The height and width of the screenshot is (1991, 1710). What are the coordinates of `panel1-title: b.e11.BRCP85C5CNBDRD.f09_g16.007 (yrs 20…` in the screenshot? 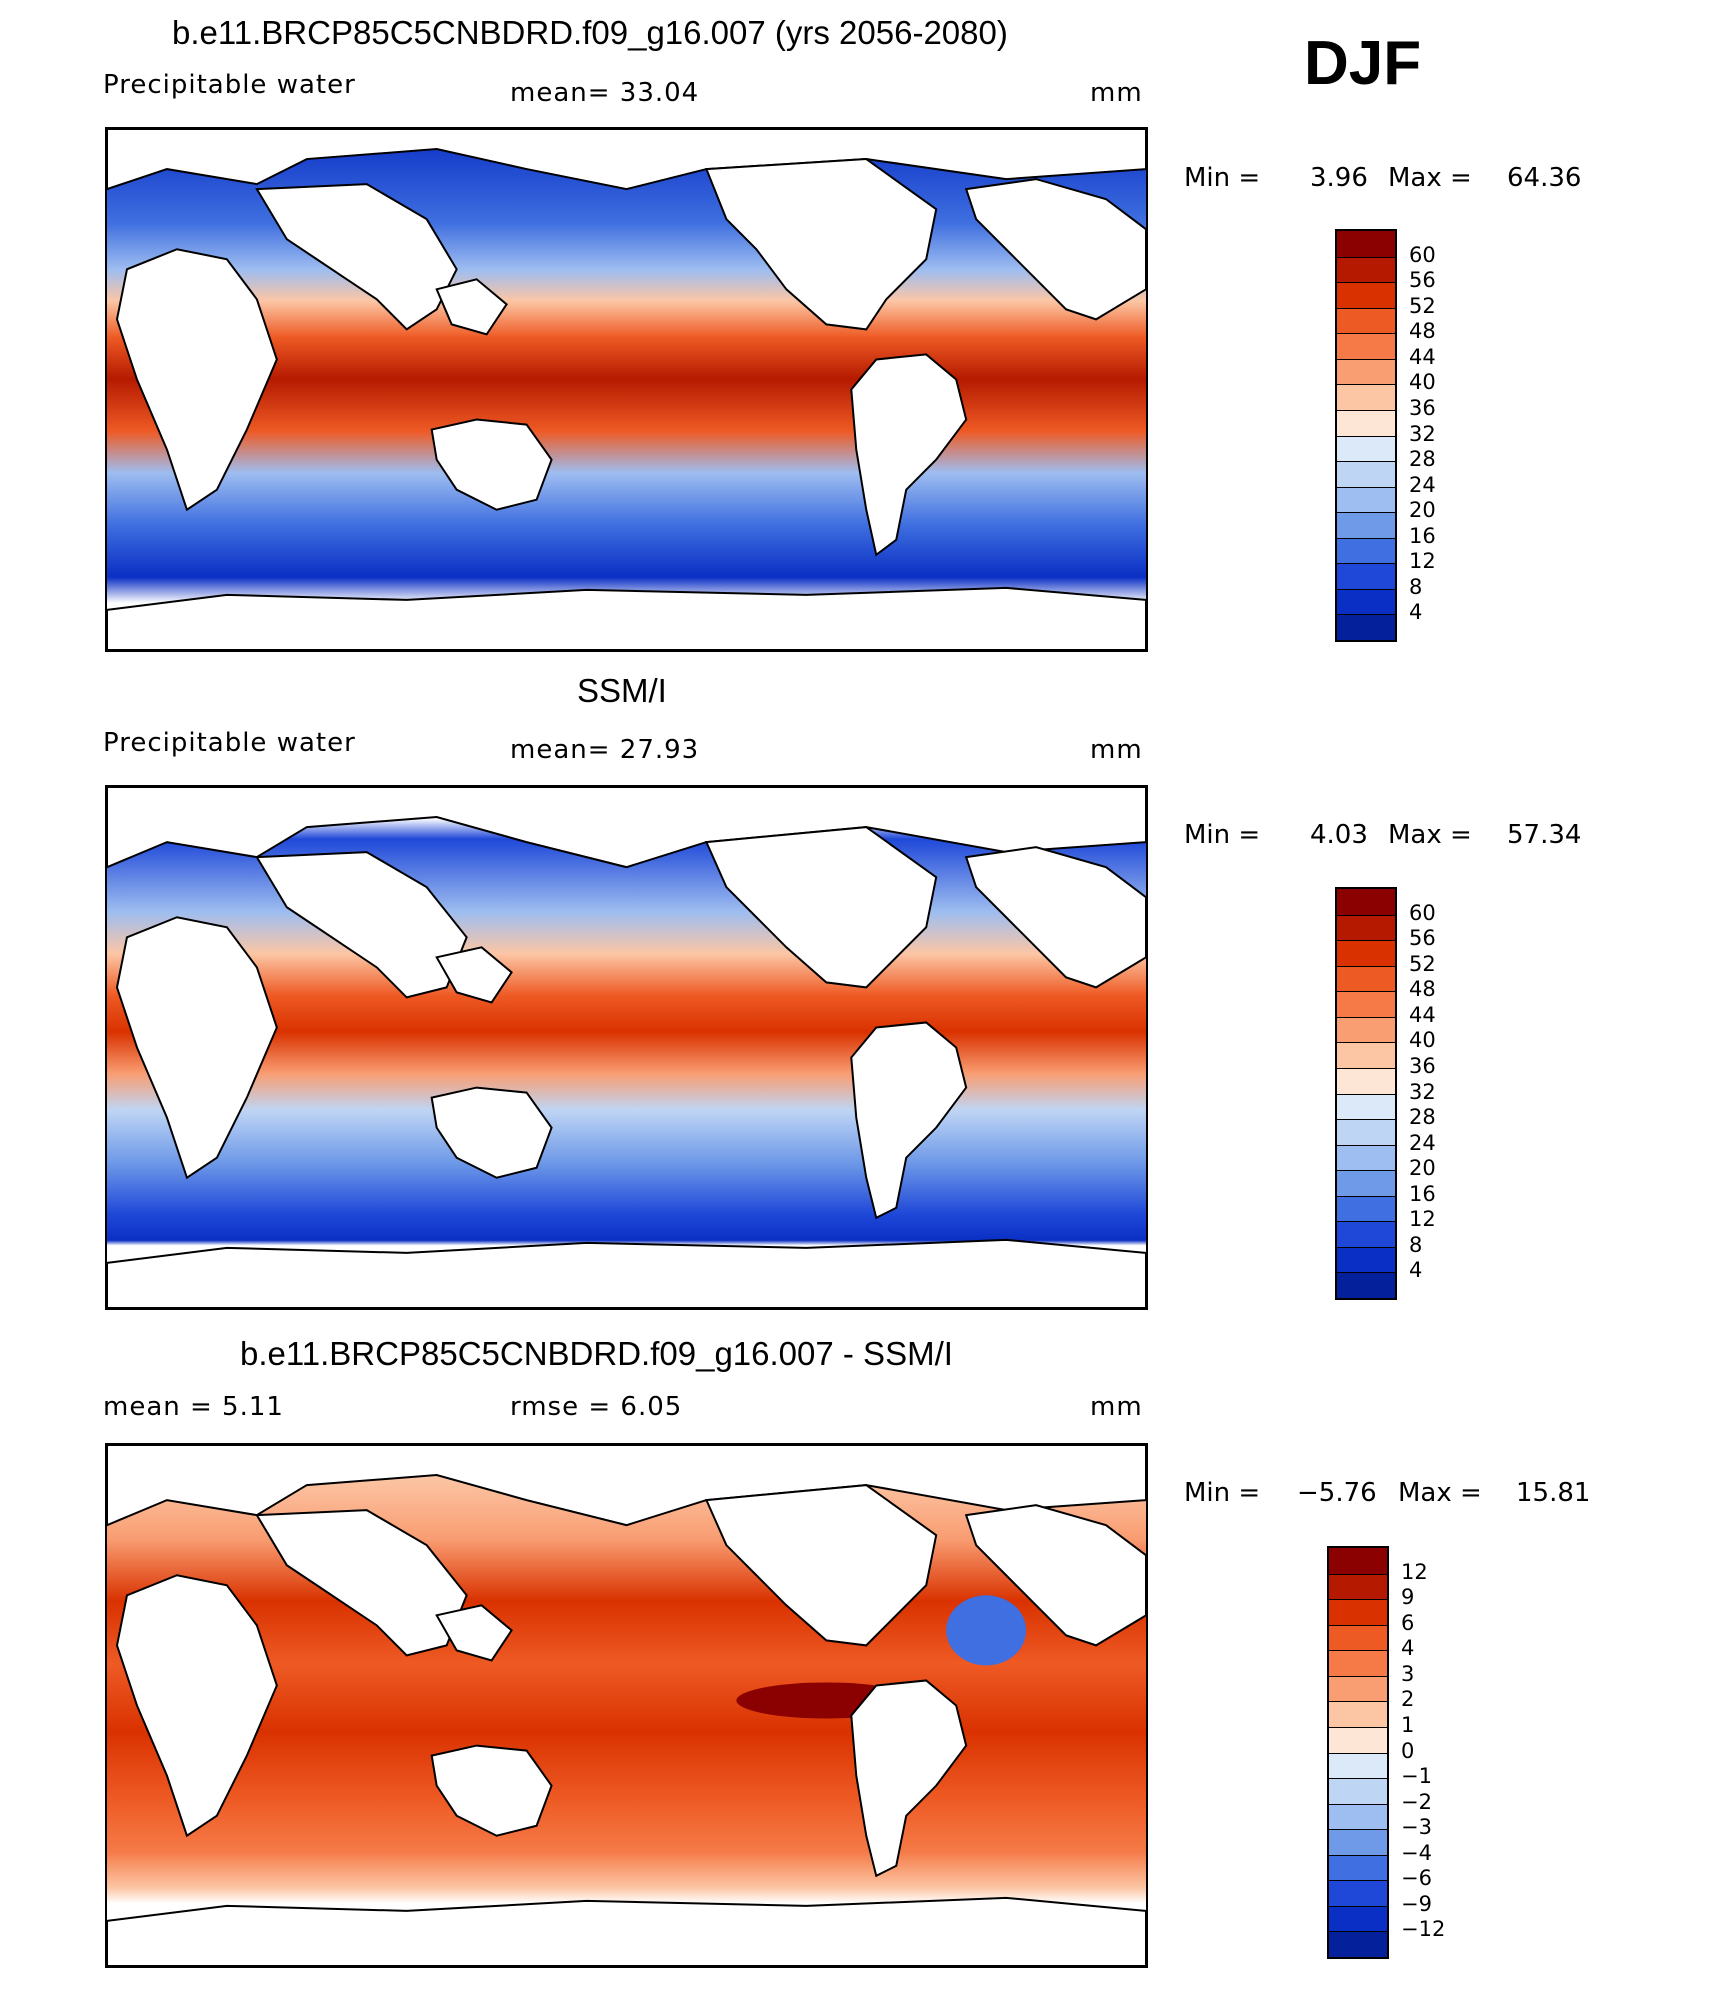 It's located at (590, 32).